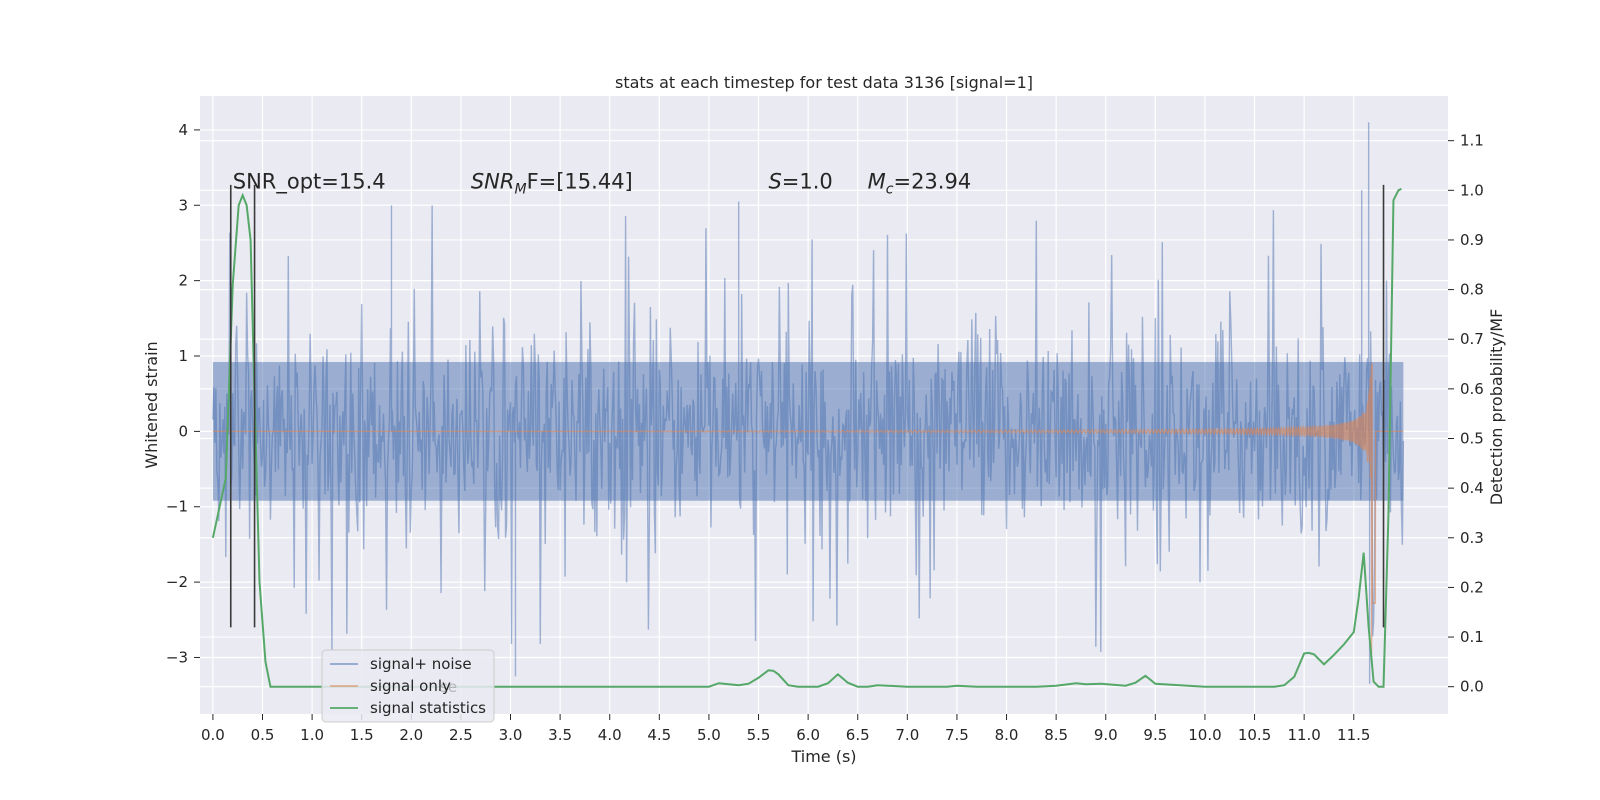 The width and height of the screenshot is (1600, 800). I want to click on annotation-value: =23.94, so click(932, 181).